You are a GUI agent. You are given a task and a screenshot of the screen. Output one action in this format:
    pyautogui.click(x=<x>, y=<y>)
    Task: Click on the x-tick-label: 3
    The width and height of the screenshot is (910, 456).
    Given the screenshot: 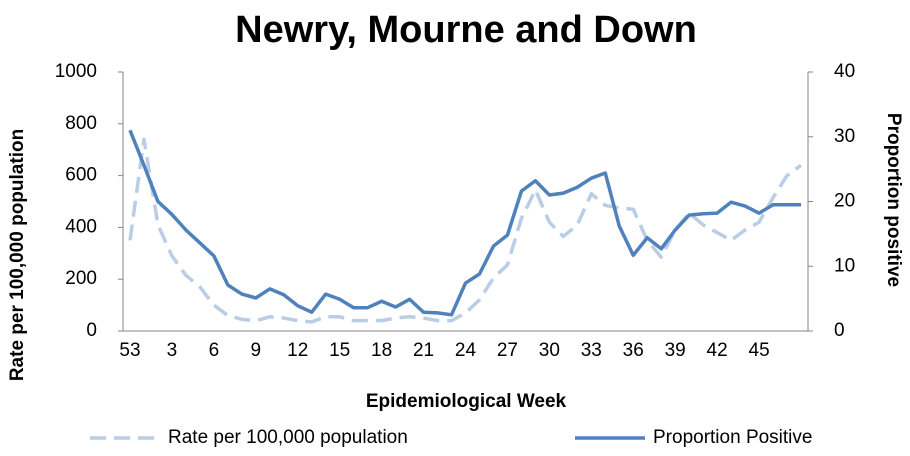 What is the action you would take?
    pyautogui.click(x=172, y=350)
    